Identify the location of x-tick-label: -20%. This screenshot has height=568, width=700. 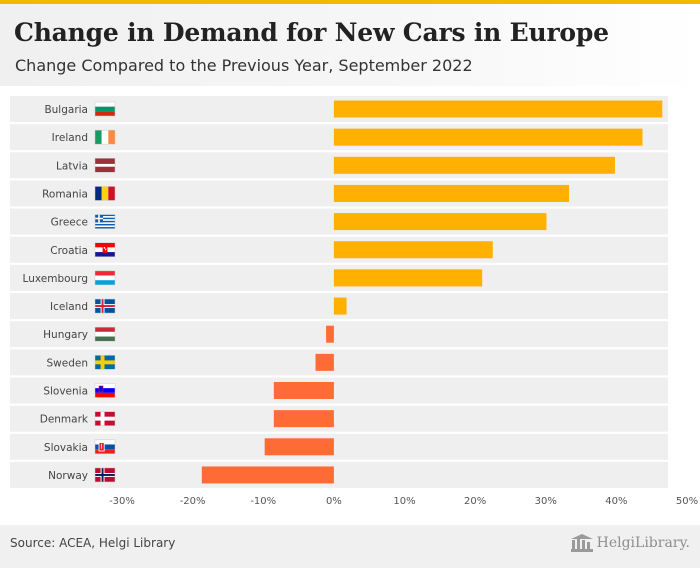
(193, 501).